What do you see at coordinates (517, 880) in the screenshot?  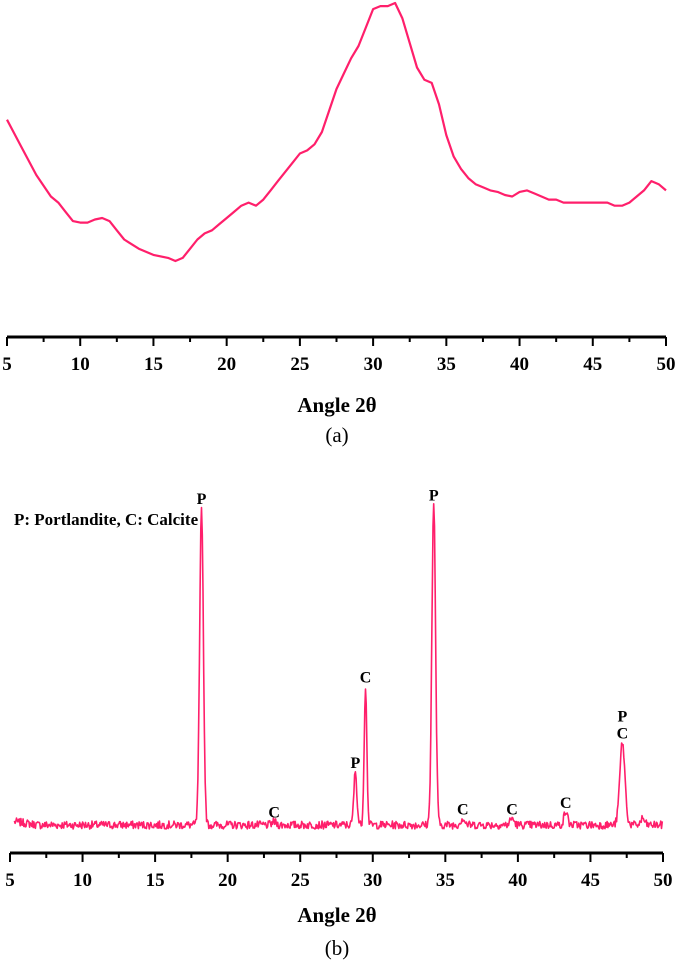 I see `panel-b-tick-label: 40` at bounding box center [517, 880].